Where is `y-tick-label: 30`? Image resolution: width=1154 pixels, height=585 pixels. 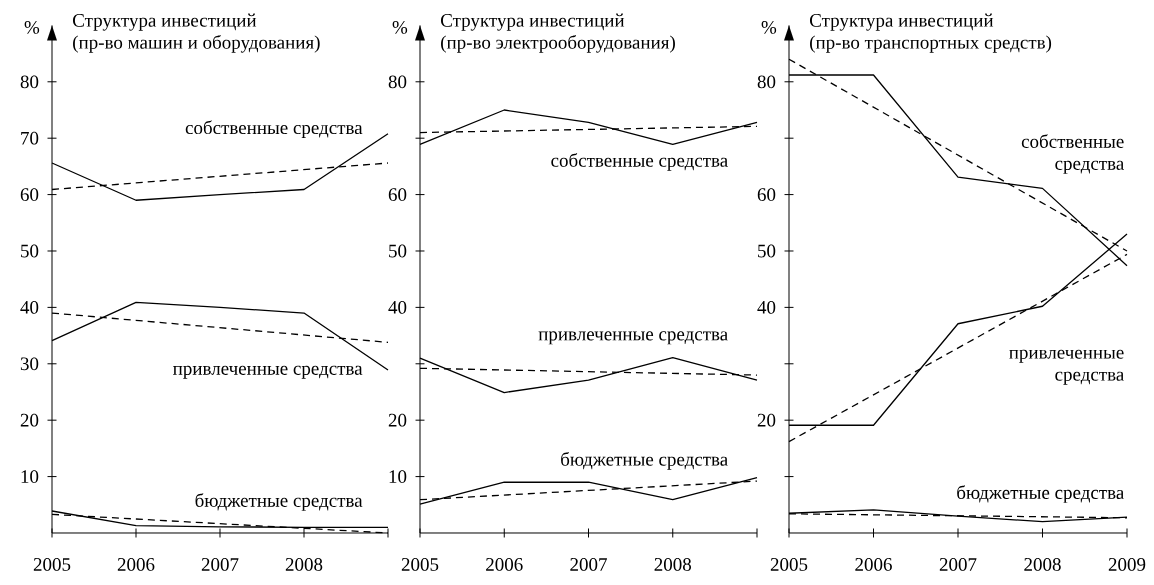
y-tick-label: 30 is located at coordinates (29, 364).